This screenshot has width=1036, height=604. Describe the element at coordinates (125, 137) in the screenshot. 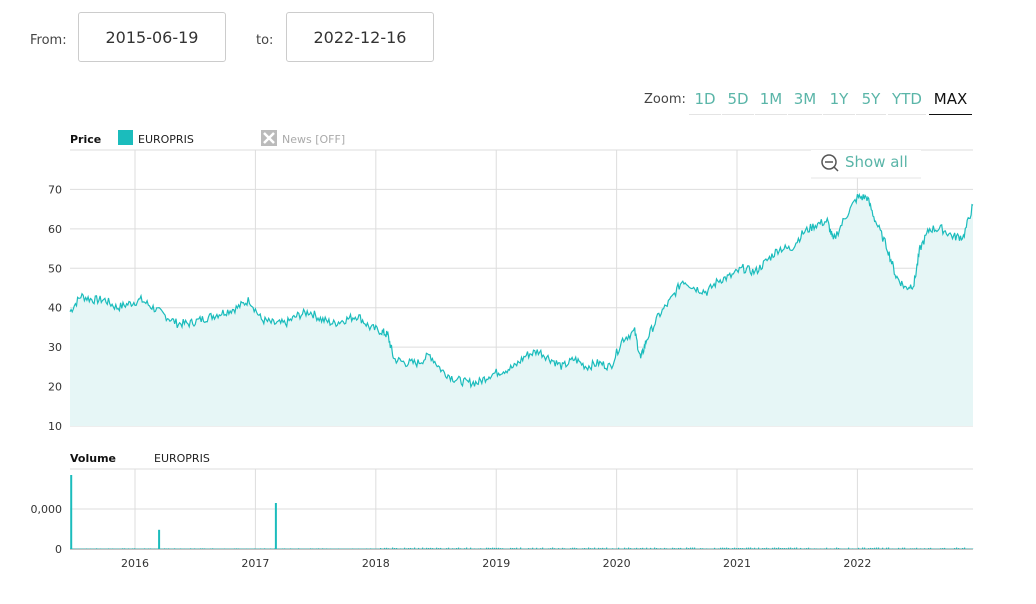

I see `legend-swatch` at that location.